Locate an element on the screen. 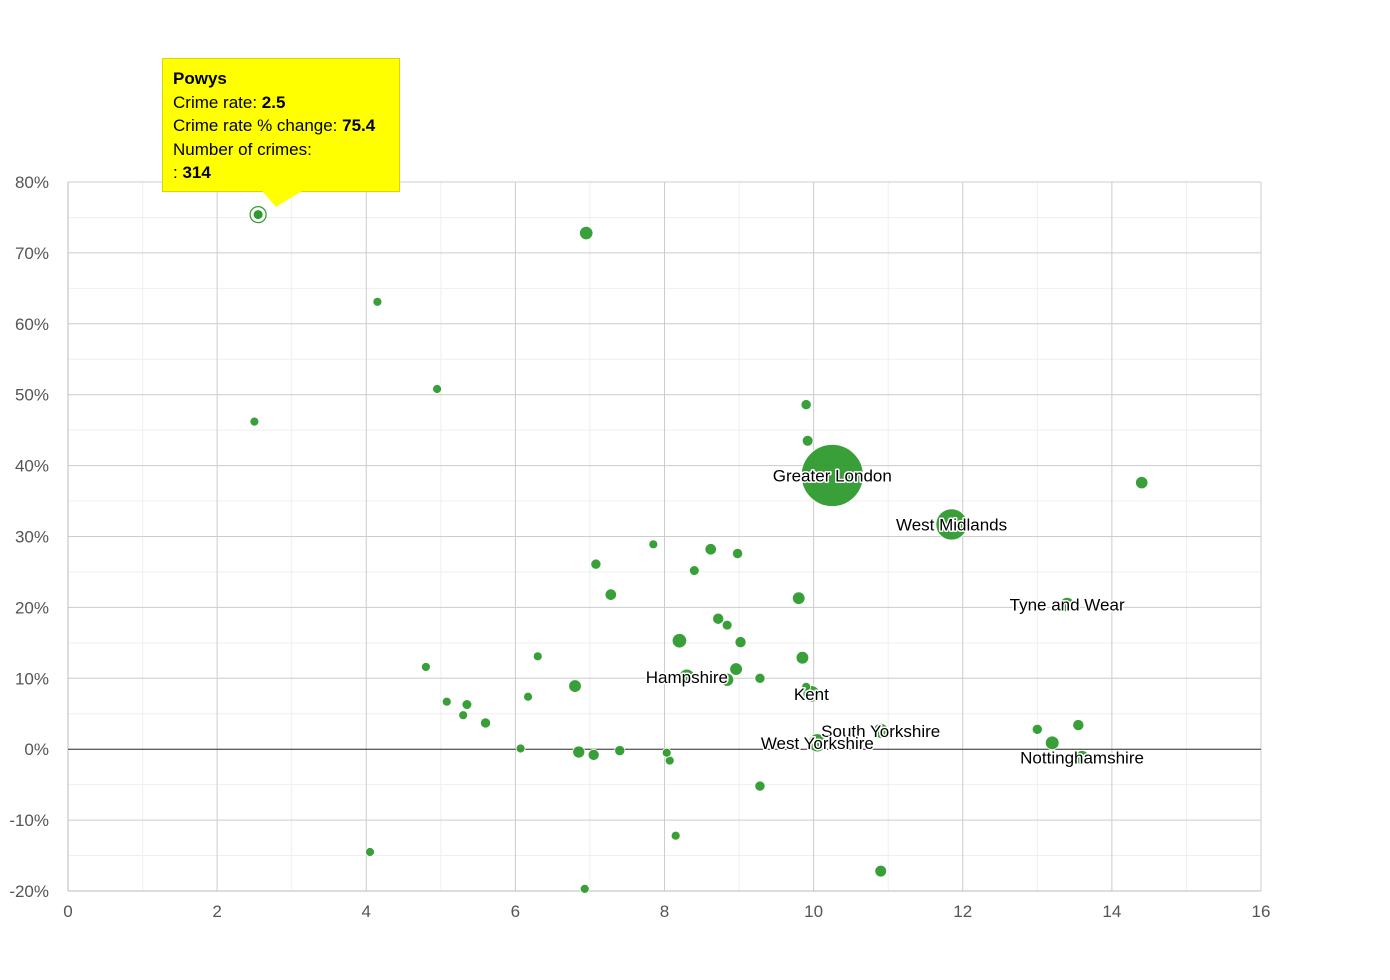  bubble-label: South Yorkshire is located at coordinates (880, 731).